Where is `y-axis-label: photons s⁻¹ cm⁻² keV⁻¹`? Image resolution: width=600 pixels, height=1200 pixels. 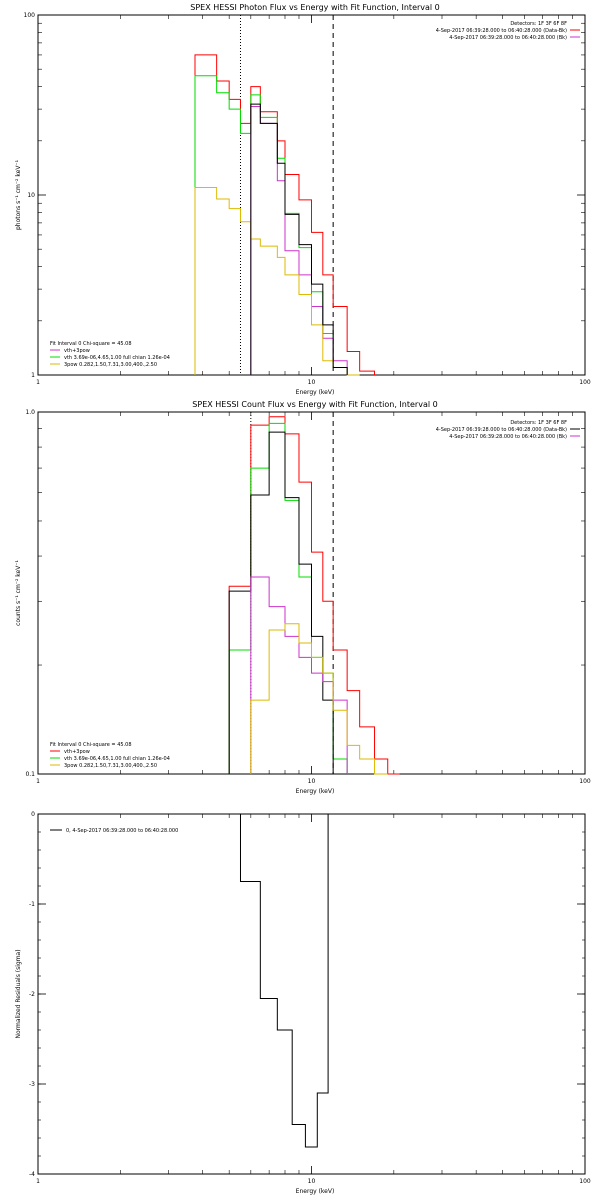
y-axis-label: photons s⁻¹ cm⁻² keV⁻¹ is located at coordinates (18, 194).